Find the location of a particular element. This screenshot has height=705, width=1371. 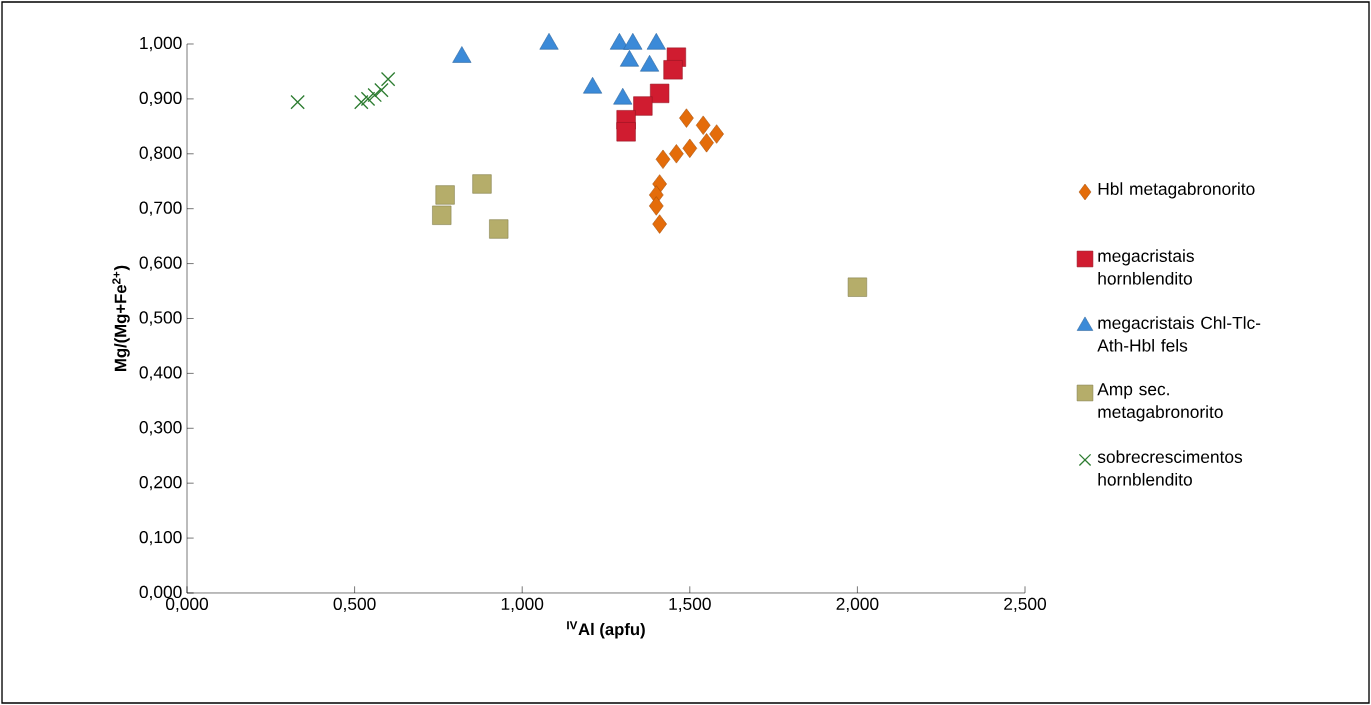

y-axis-title: Mg/(Mg+Fe$^{2+}$) is located at coordinates (121, 318).